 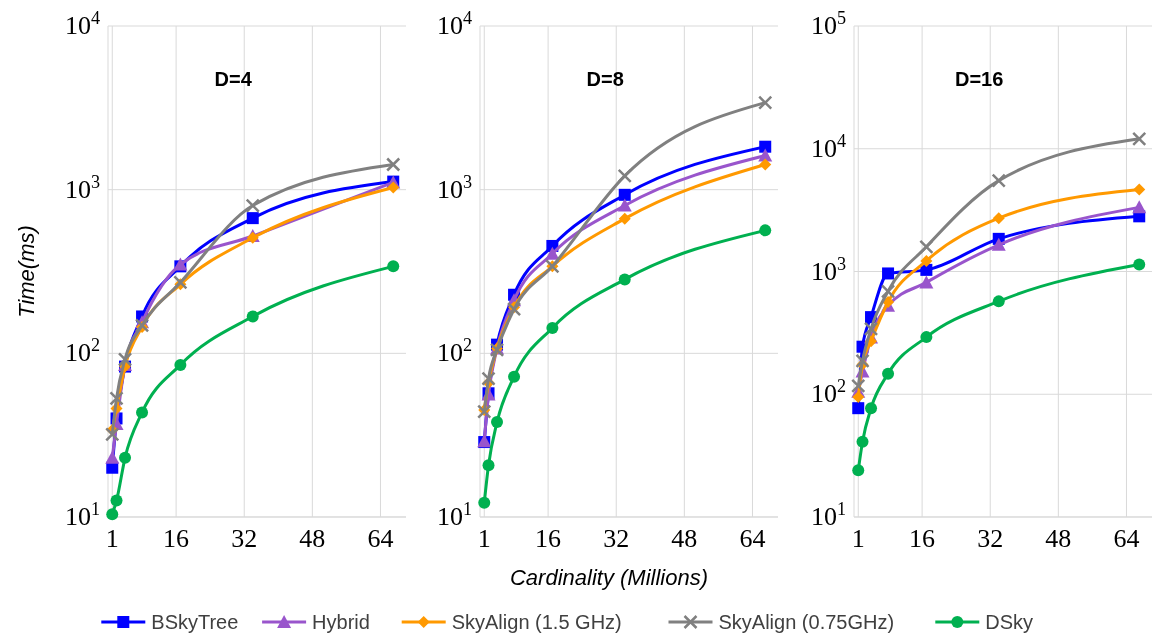 What do you see at coordinates (609, 577) in the screenshot?
I see `x-axis-title: Cardinality (Millions)` at bounding box center [609, 577].